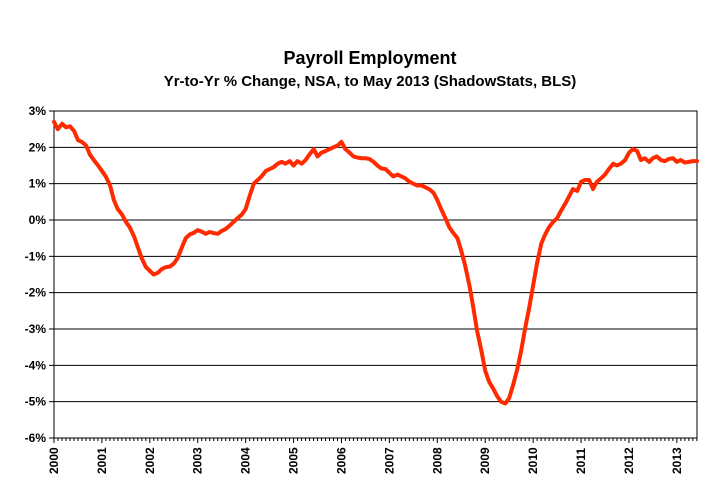 This screenshot has width=721, height=486. I want to click on x-tick-label: 2001, so click(102, 460).